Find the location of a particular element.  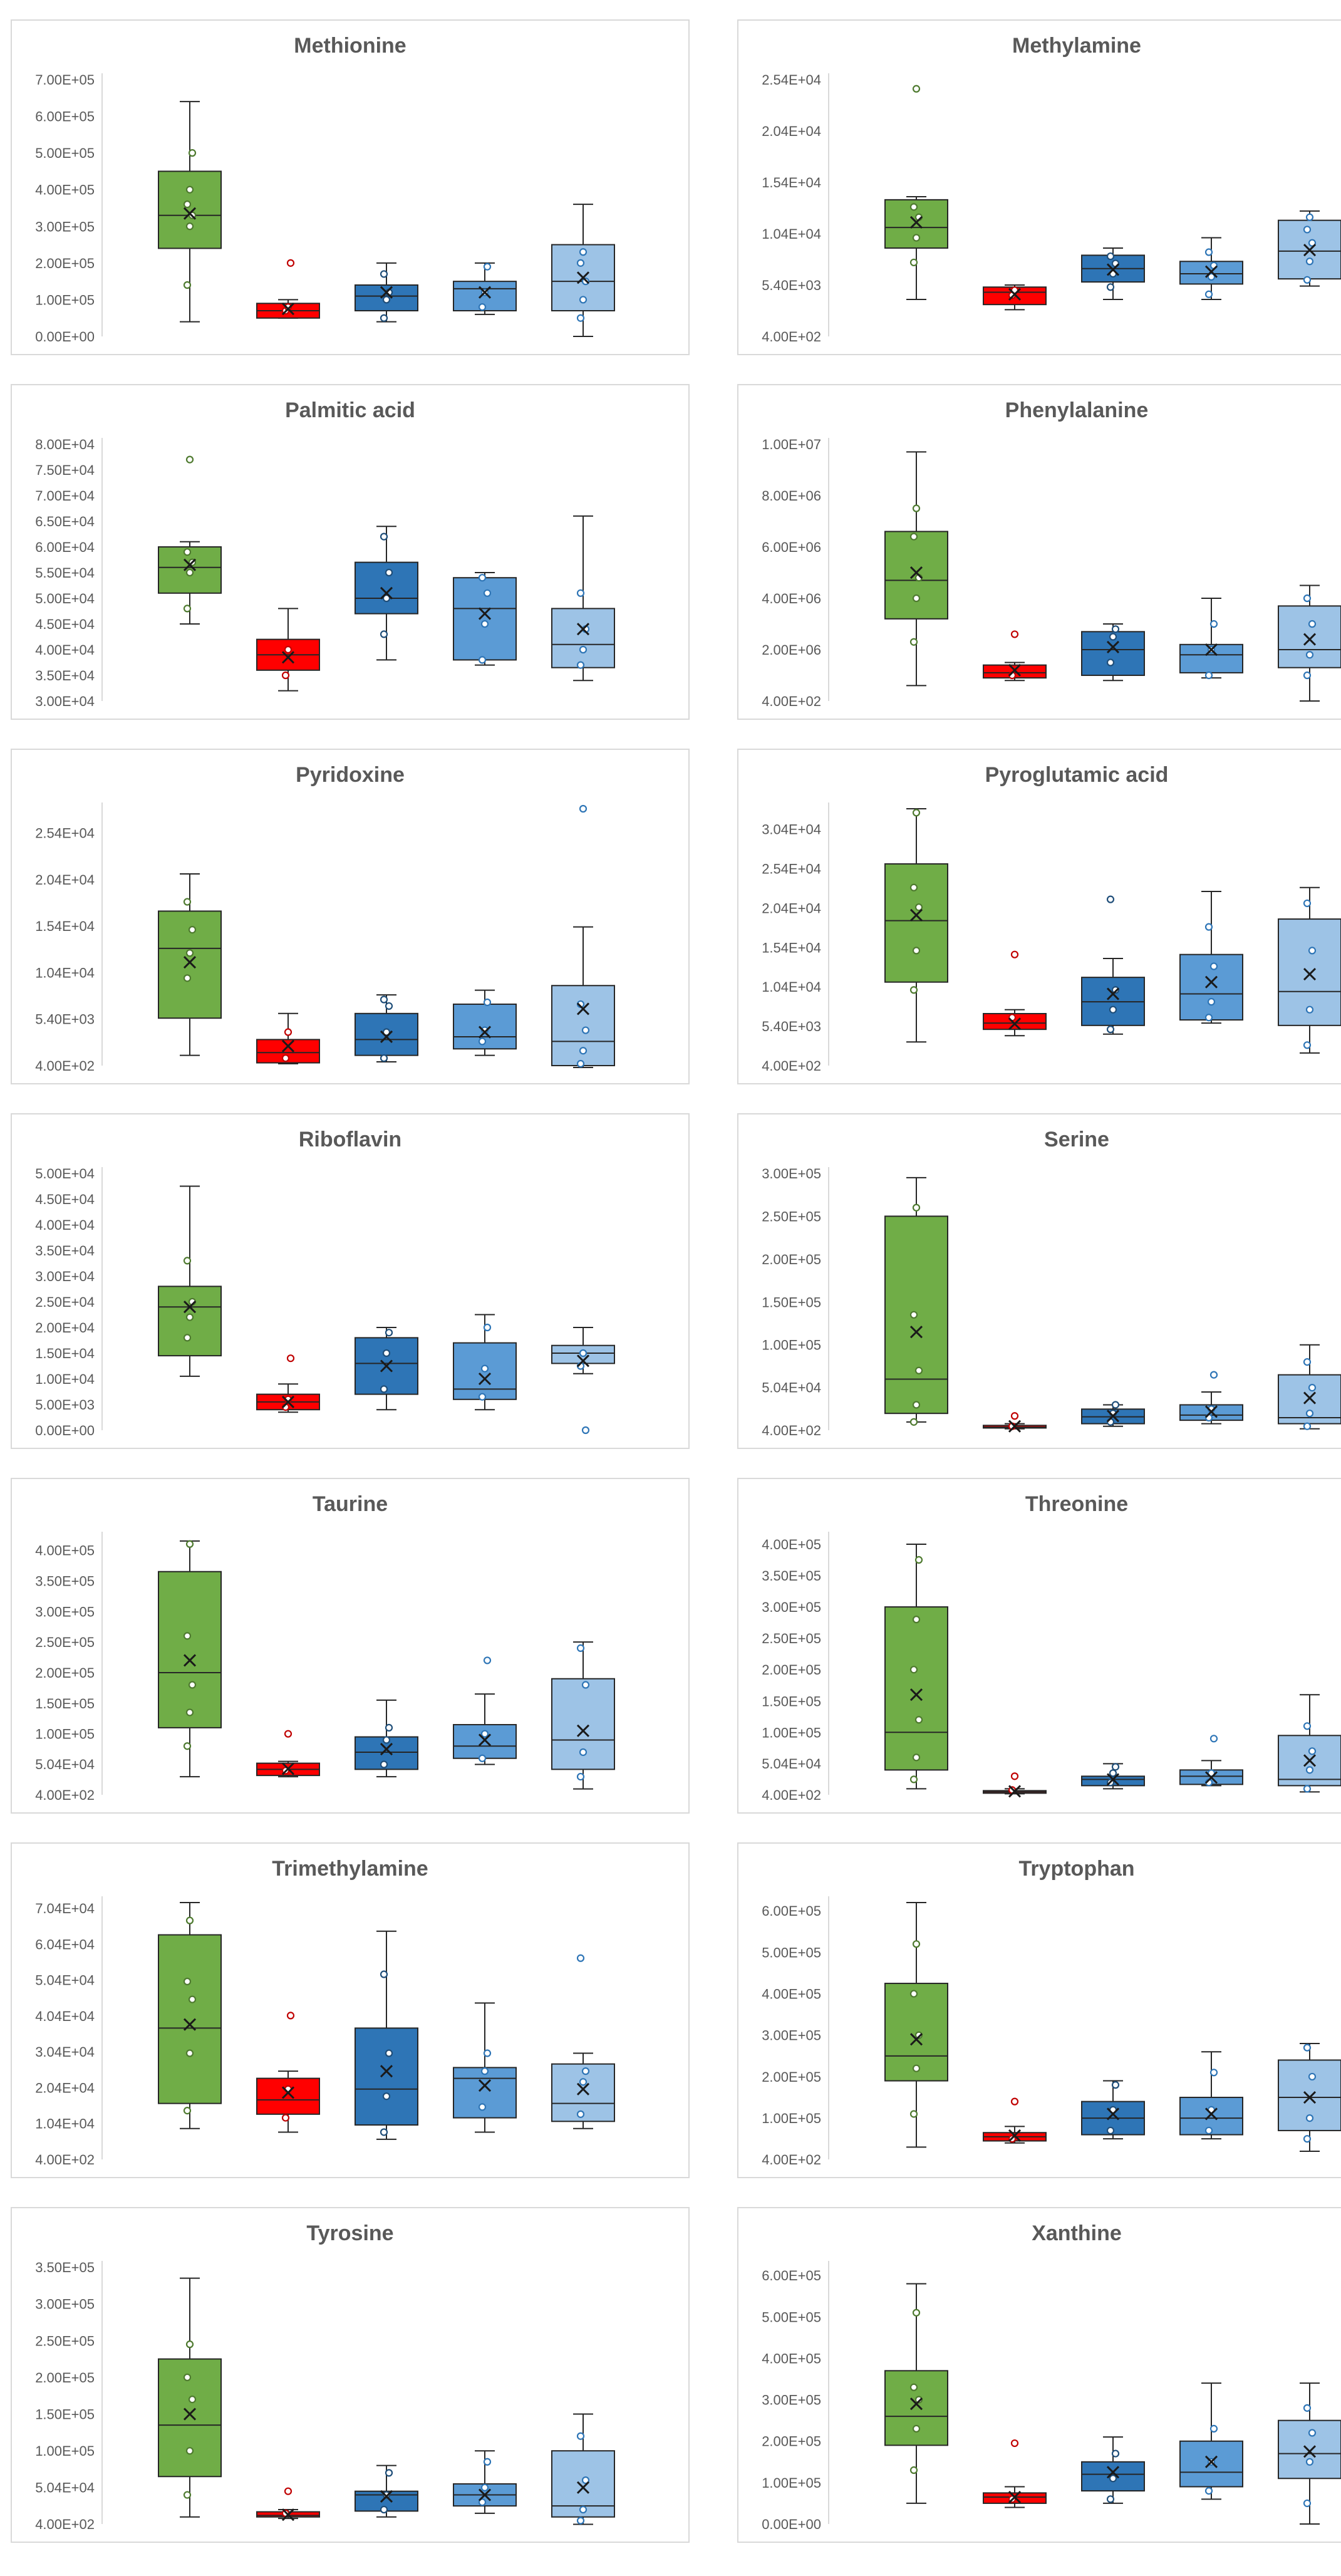

chart-title: Methylamine is located at coordinates (1076, 46).